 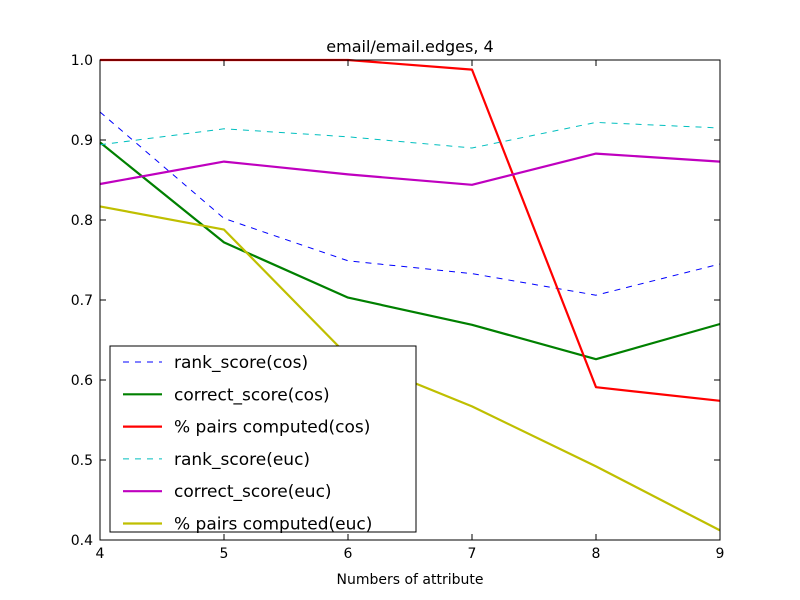 What do you see at coordinates (720, 554) in the screenshot?
I see `x-tick-label-5: 9` at bounding box center [720, 554].